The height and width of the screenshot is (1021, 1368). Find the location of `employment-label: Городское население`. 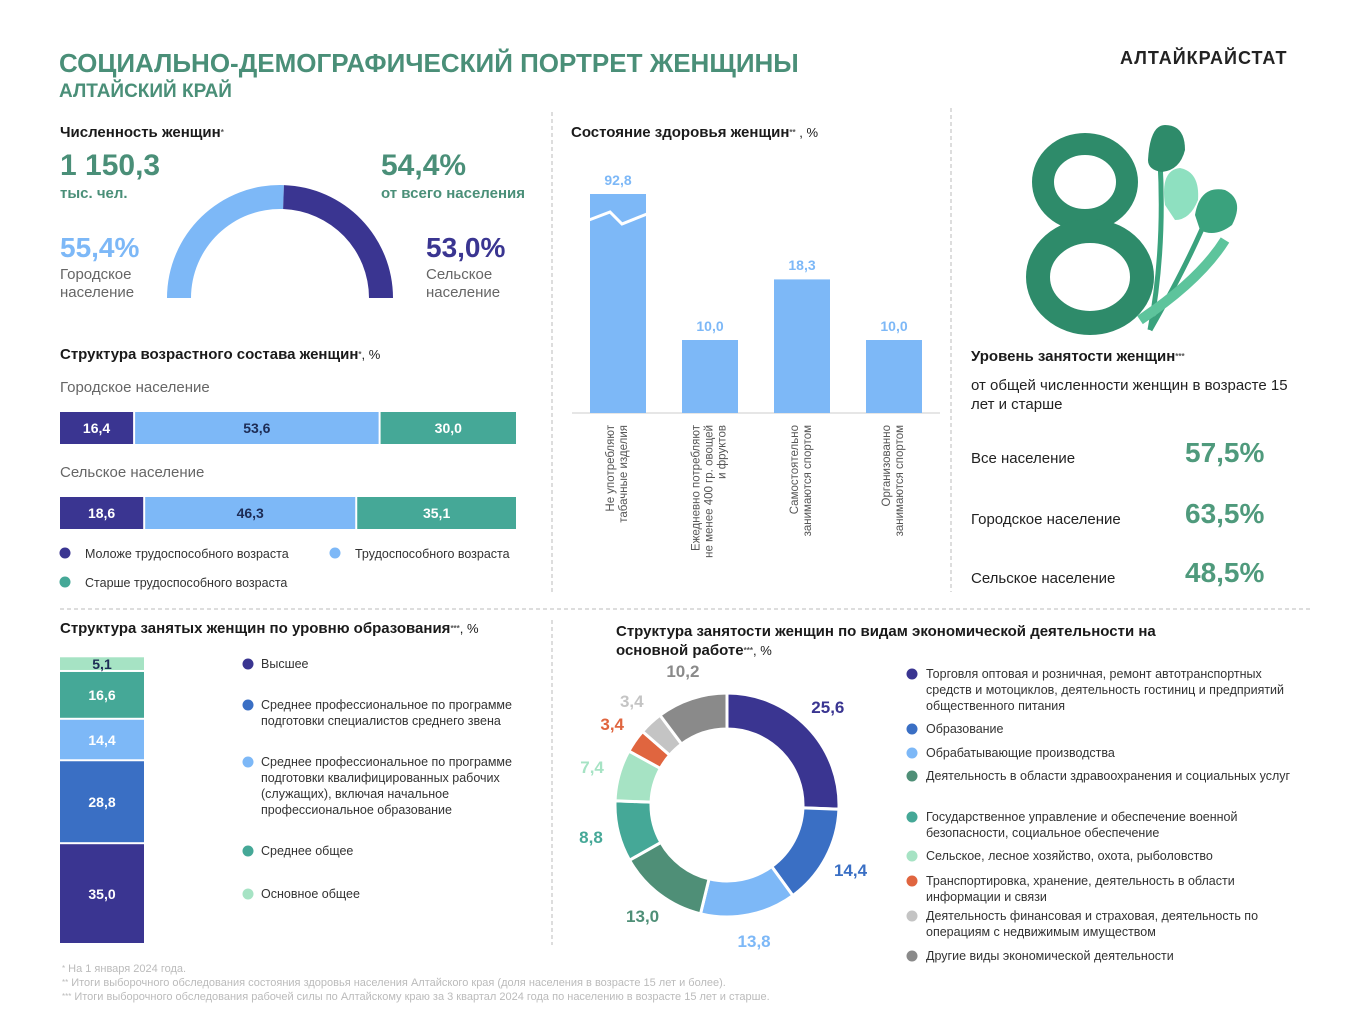

employment-label: Городское население is located at coordinates (1046, 519).